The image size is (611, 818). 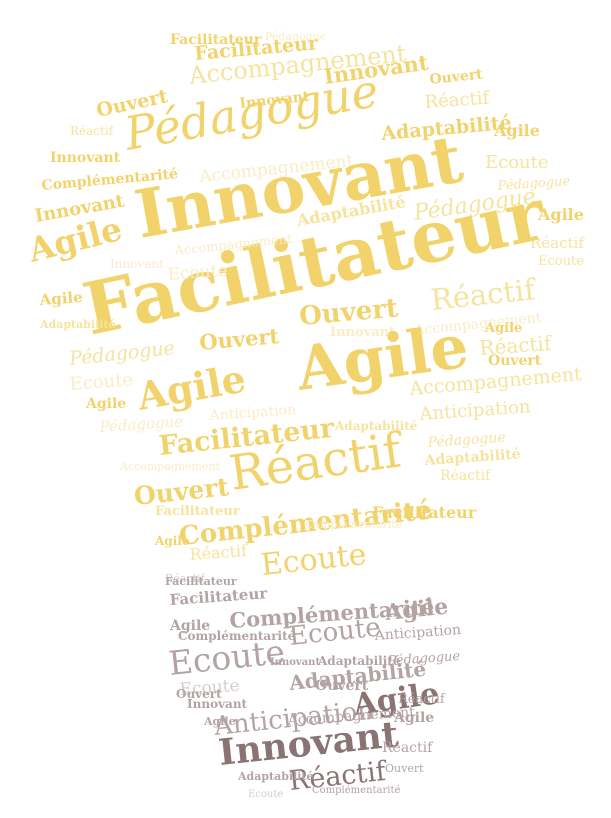 What do you see at coordinates (170, 466) in the screenshot?
I see `cloud-word: Accompagnement` at bounding box center [170, 466].